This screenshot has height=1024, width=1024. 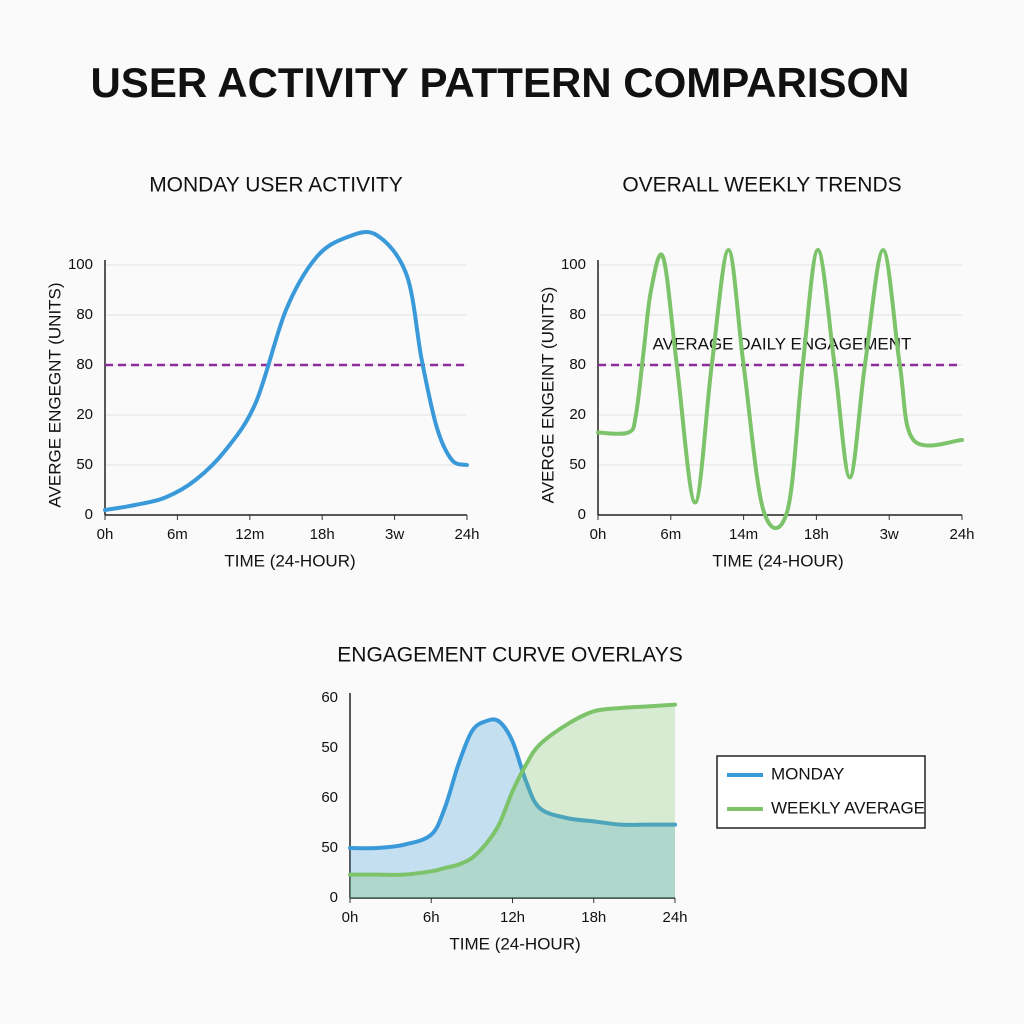 What do you see at coordinates (249, 534) in the screenshot?
I see `x-tick-label: 12m` at bounding box center [249, 534].